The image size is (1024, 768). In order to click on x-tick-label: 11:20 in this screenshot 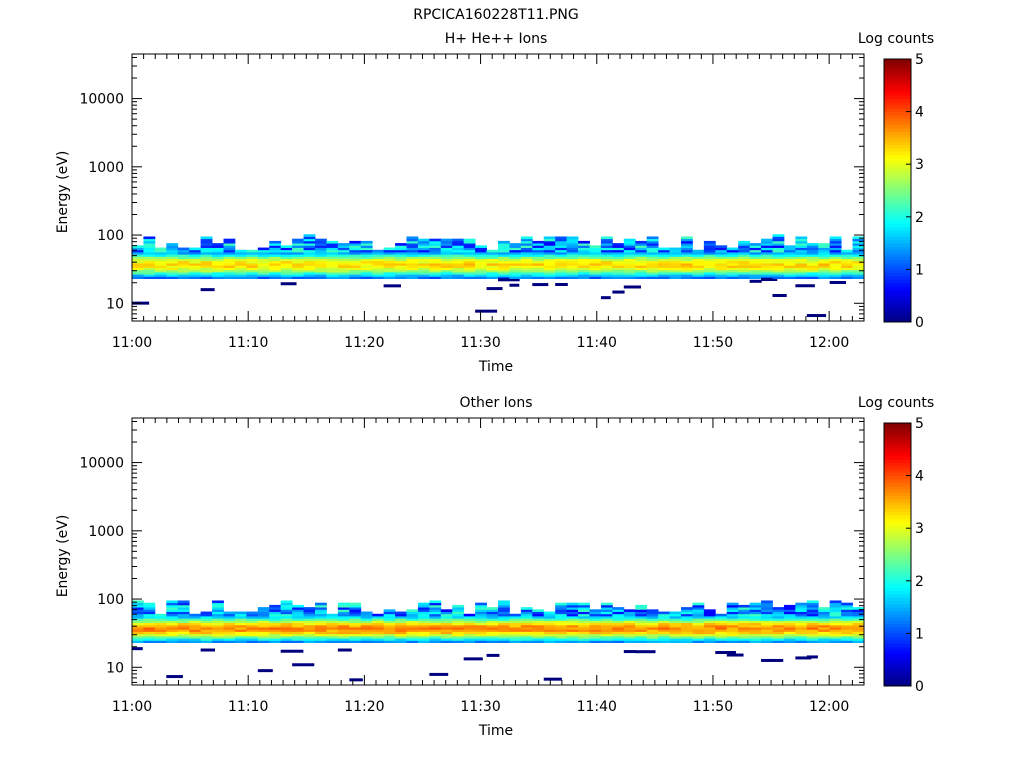, I will do `click(364, 707)`.